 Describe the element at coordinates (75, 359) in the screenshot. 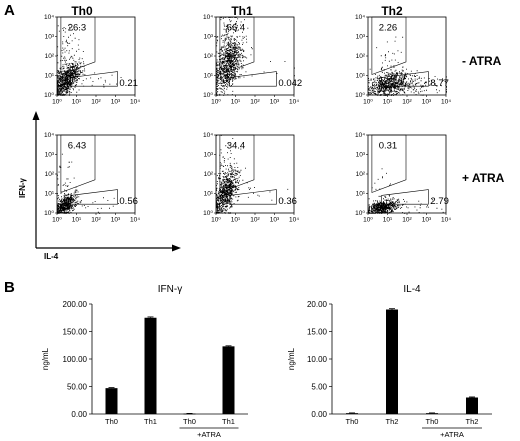

I see `y-tick-label: 100.00` at that location.